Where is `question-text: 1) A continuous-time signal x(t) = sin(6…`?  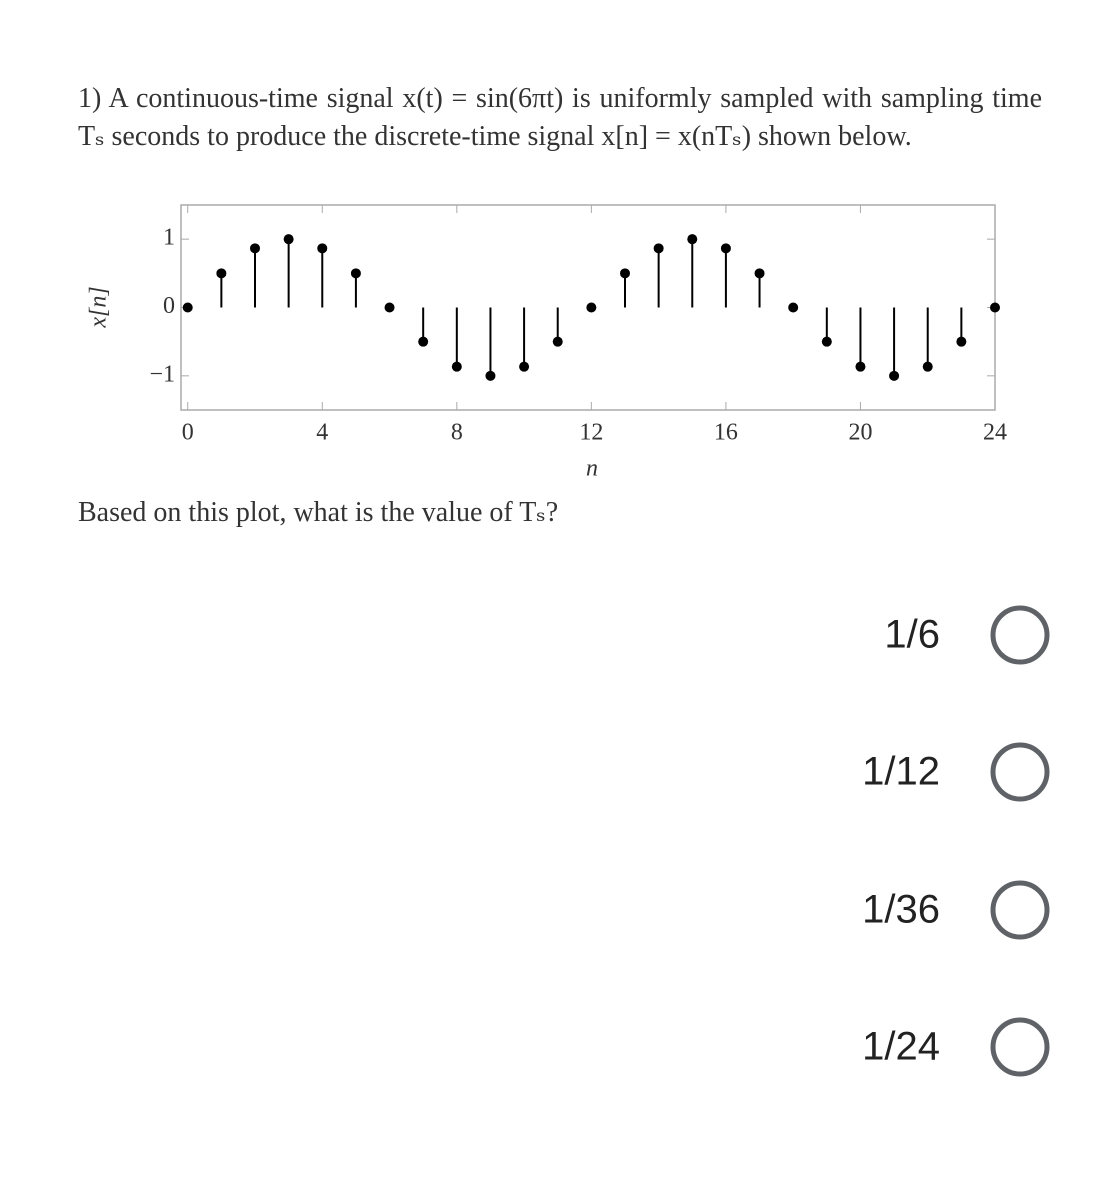
question-text: 1) A continuous-time signal x(t) = sin(6… is located at coordinates (560, 118).